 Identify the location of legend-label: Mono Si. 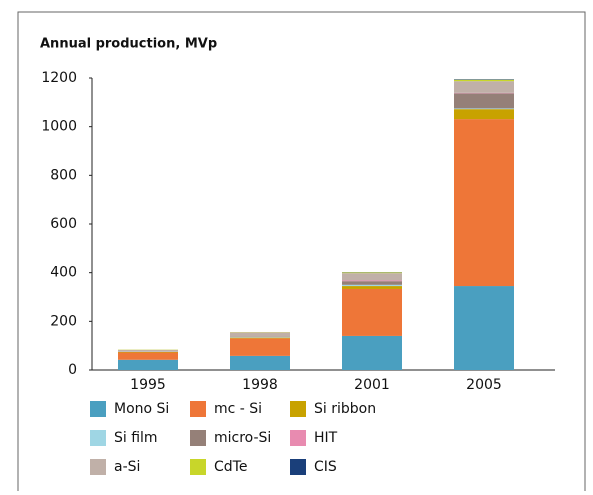
(141, 409).